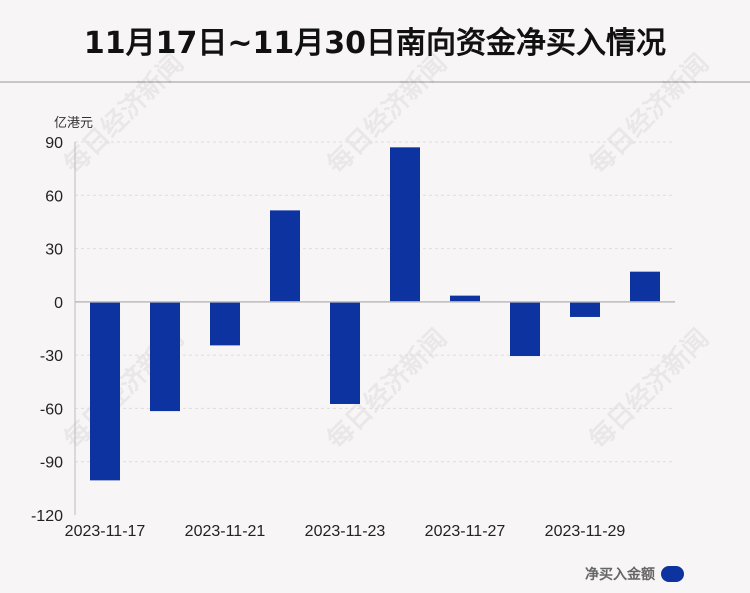 Image resolution: width=750 pixels, height=593 pixels. Describe the element at coordinates (74, 123) in the screenshot. I see `y-axis-unit: 亿港元` at that location.